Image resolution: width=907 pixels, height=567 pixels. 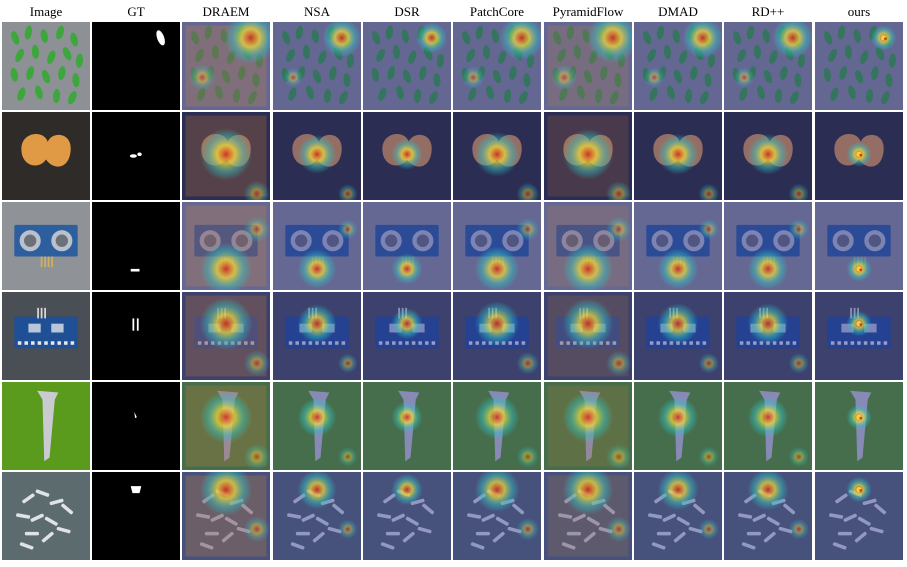 I want to click on cell-seeds-pyramidflow, so click(x=588, y=66).